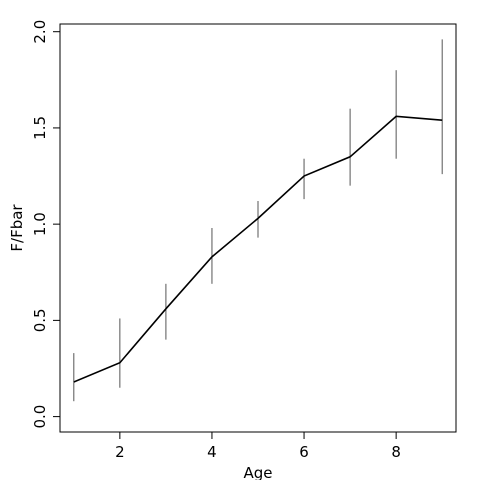 Image resolution: width=480 pixels, height=480 pixels. What do you see at coordinates (304, 452) in the screenshot?
I see `x-tick-label: 6` at bounding box center [304, 452].